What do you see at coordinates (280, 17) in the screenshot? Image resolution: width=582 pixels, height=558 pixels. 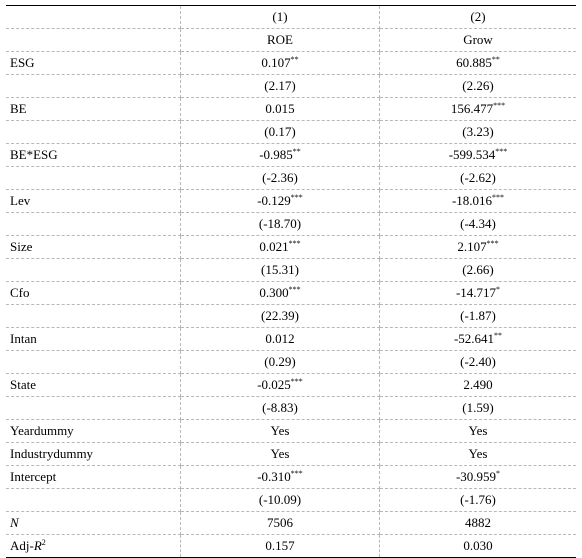 I see `column-number-1: (1)` at bounding box center [280, 17].